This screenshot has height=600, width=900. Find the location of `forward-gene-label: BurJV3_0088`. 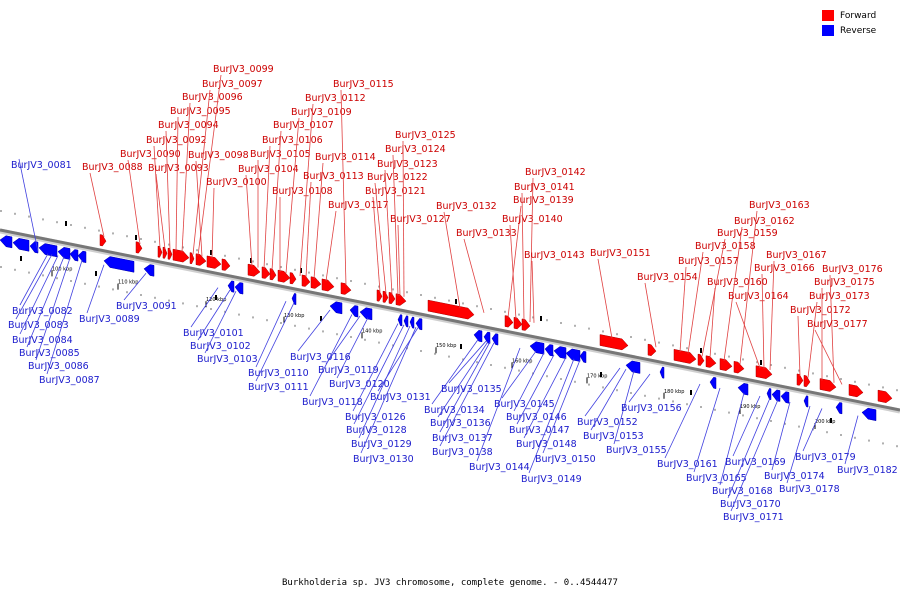

forward-gene-label: BurJV3_0088 is located at coordinates (112, 167).